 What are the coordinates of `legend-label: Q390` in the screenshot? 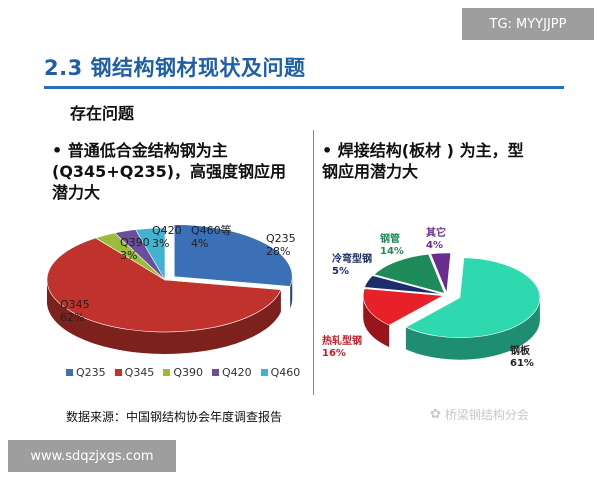 It's located at (188, 372).